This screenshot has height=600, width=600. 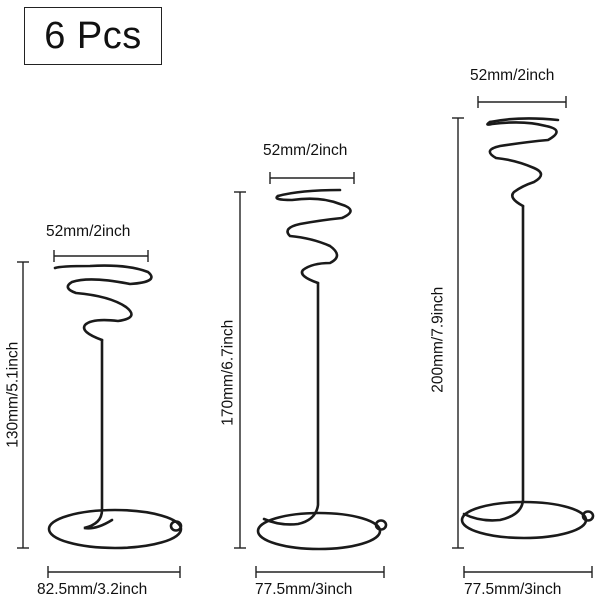 What do you see at coordinates (115, 407) in the screenshot?
I see `spiral-holder-short` at bounding box center [115, 407].